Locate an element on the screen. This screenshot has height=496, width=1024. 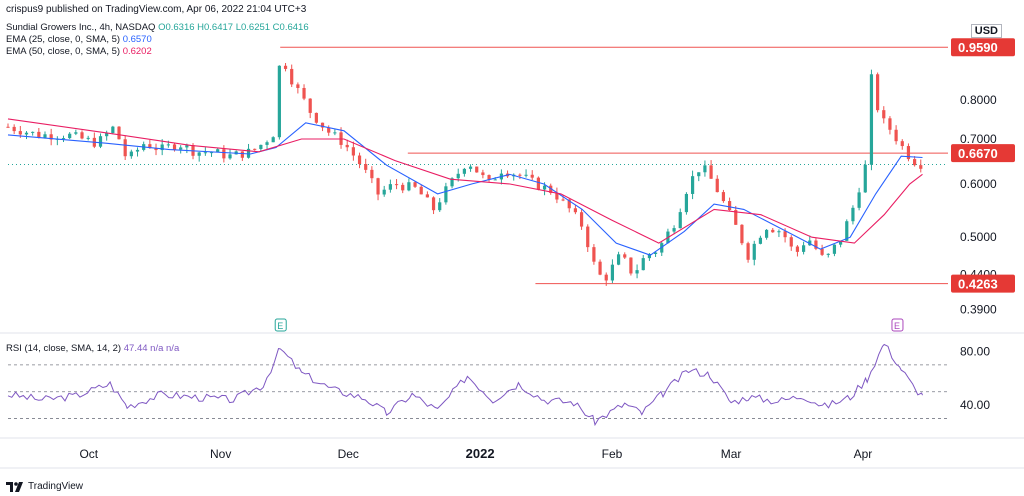
time-tick-label: Mar is located at coordinates (731, 454).